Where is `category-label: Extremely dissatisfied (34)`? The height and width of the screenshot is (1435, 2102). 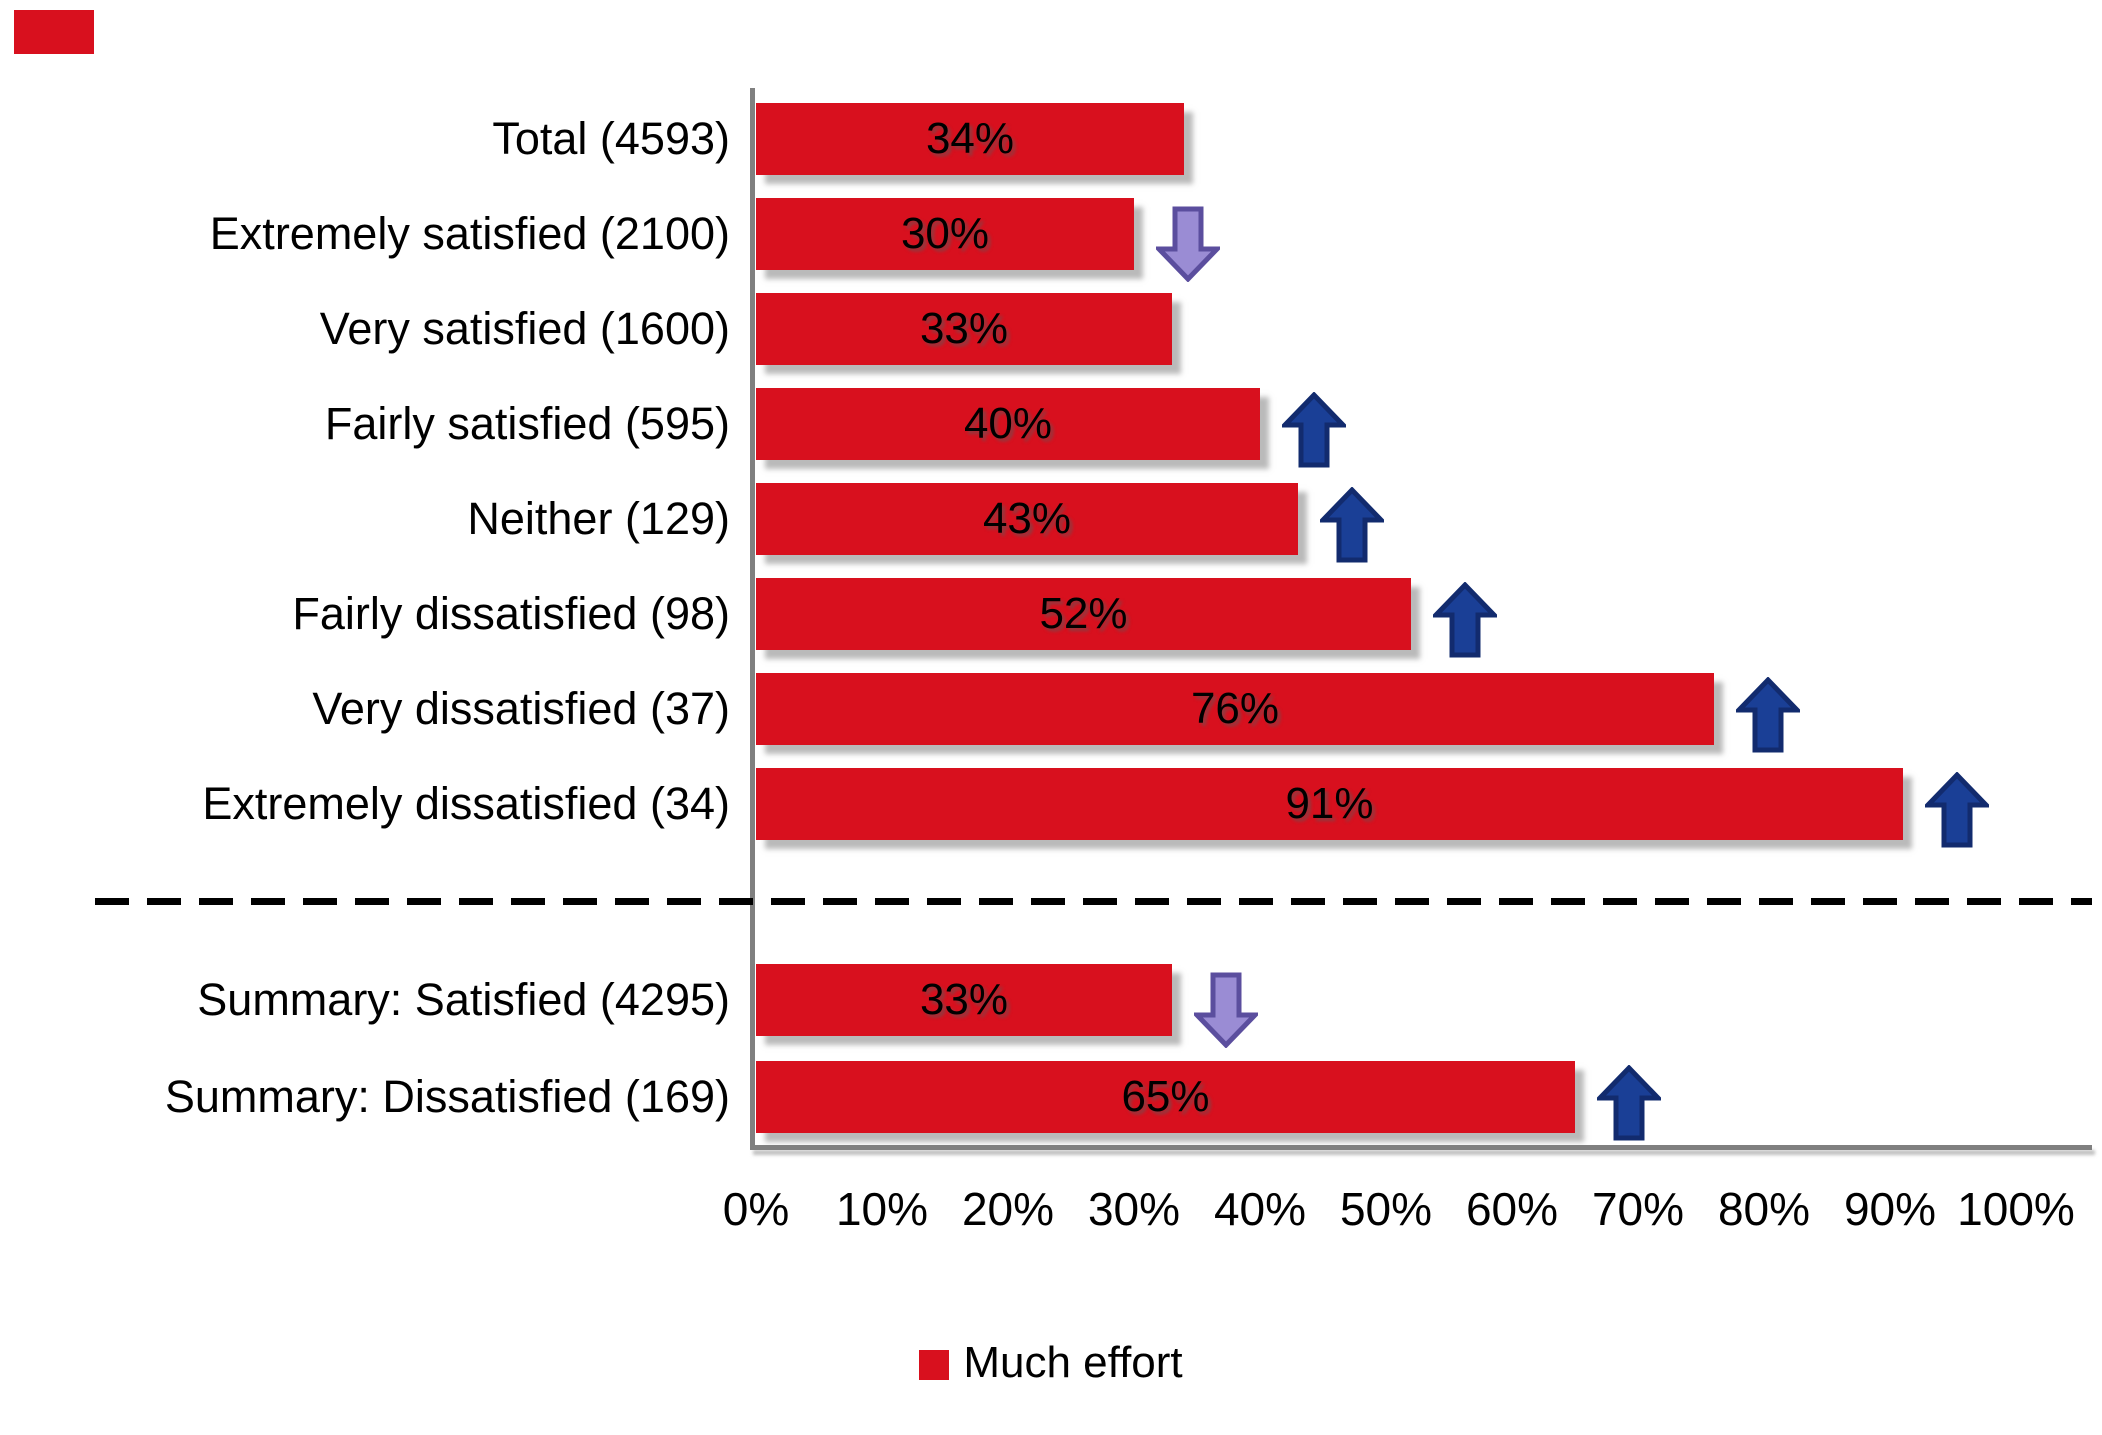
category-label: Extremely dissatisfied (34) is located at coordinates (466, 803).